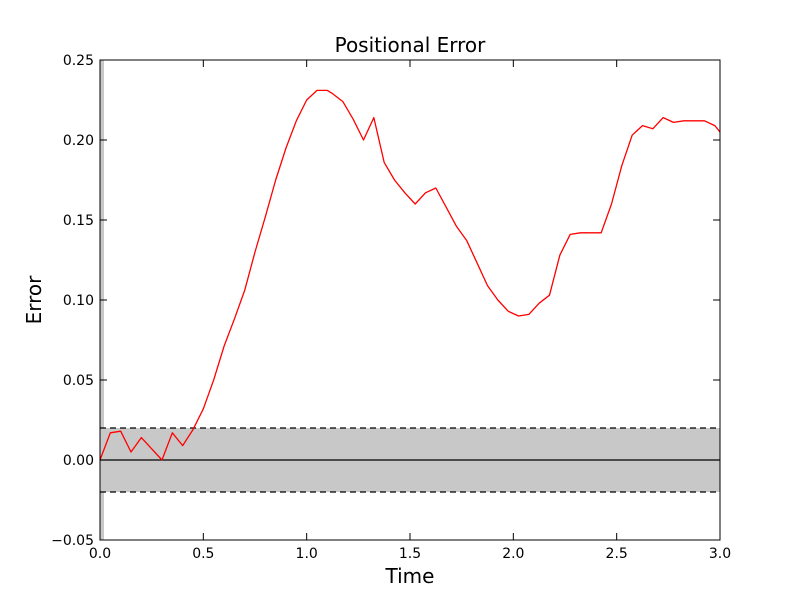 This screenshot has width=800, height=600. Describe the element at coordinates (72, 541) in the screenshot. I see `y-tick-label: −0.05` at that location.